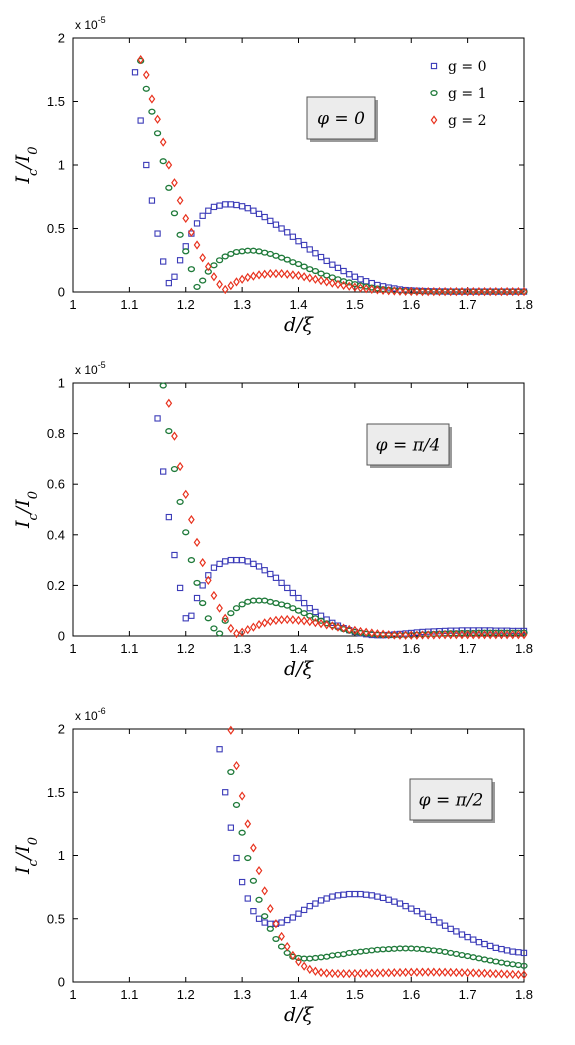  I want to click on legend-marker, so click(434, 120).